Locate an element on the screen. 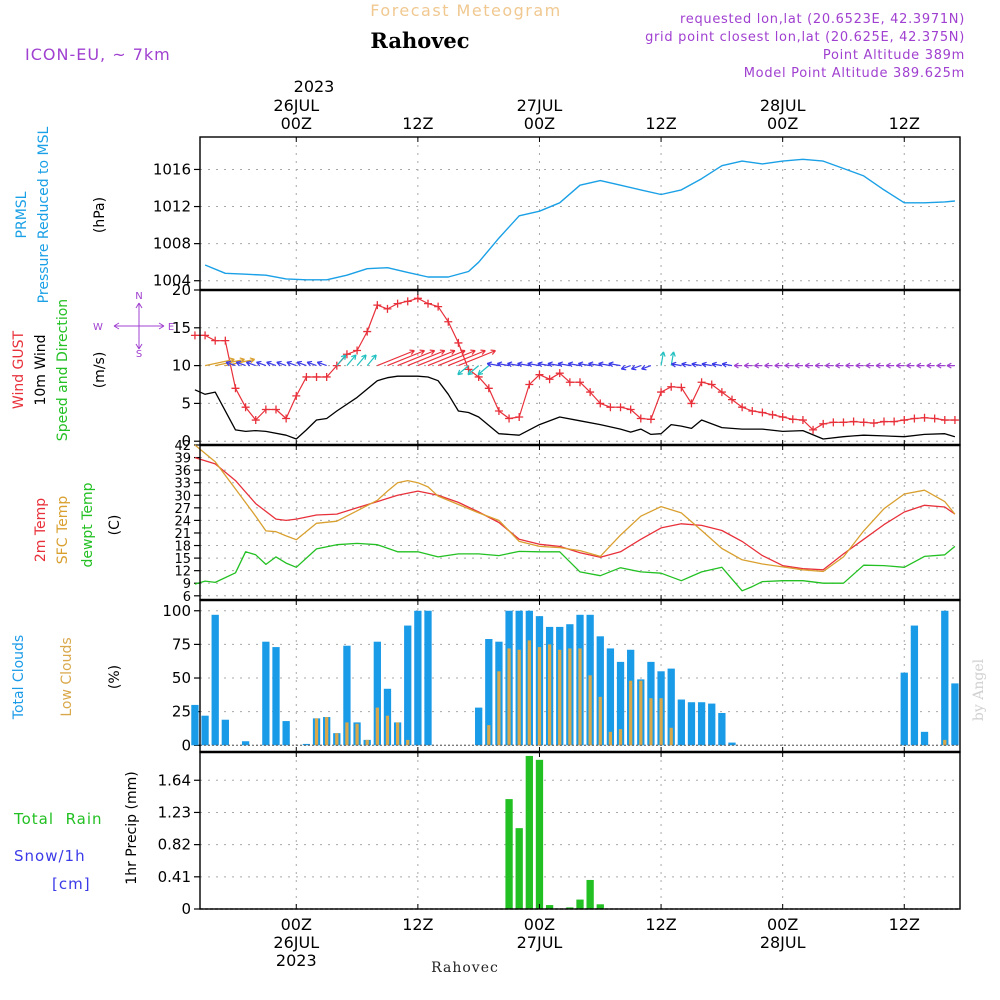  y-tick-label: 30 is located at coordinates (182, 496).